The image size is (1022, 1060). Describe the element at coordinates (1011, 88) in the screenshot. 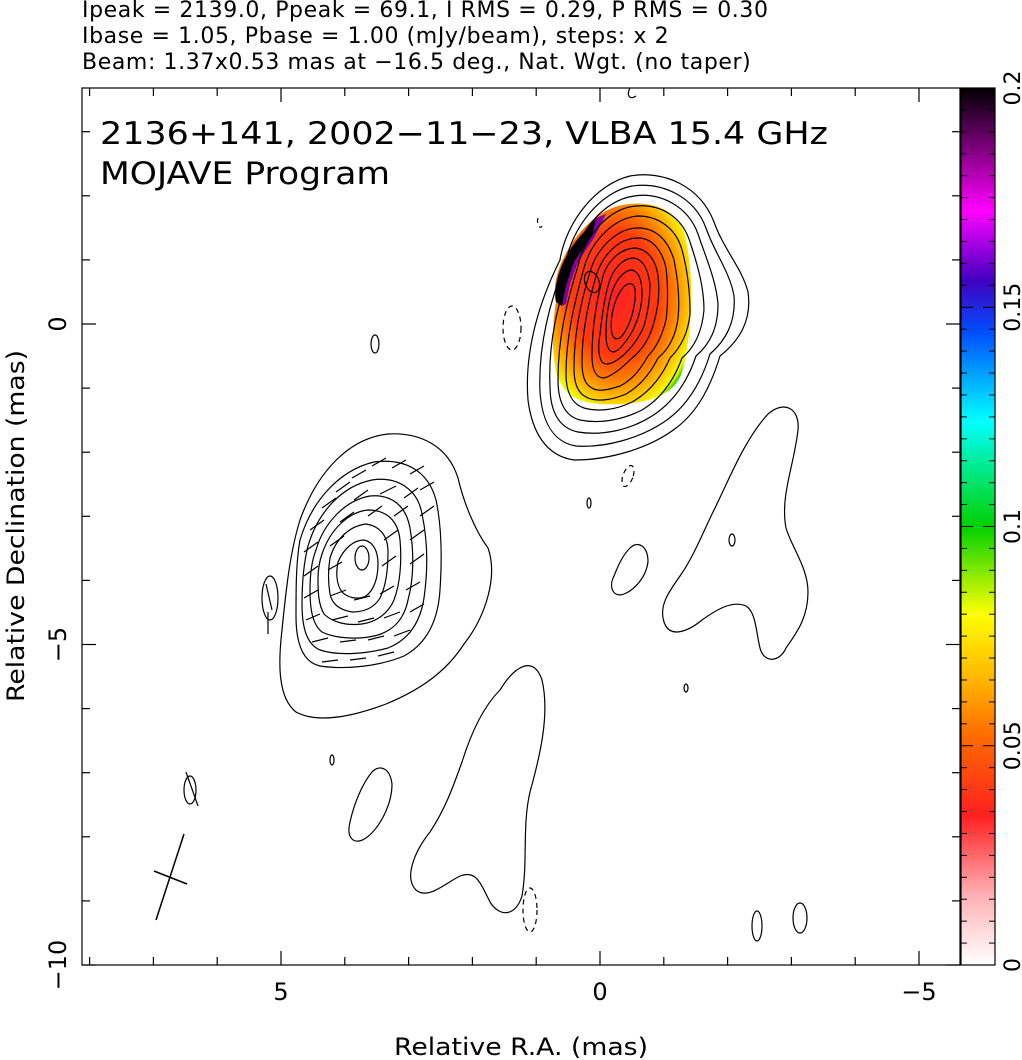

I see `colorbar-tick-label: 0.2` at that location.